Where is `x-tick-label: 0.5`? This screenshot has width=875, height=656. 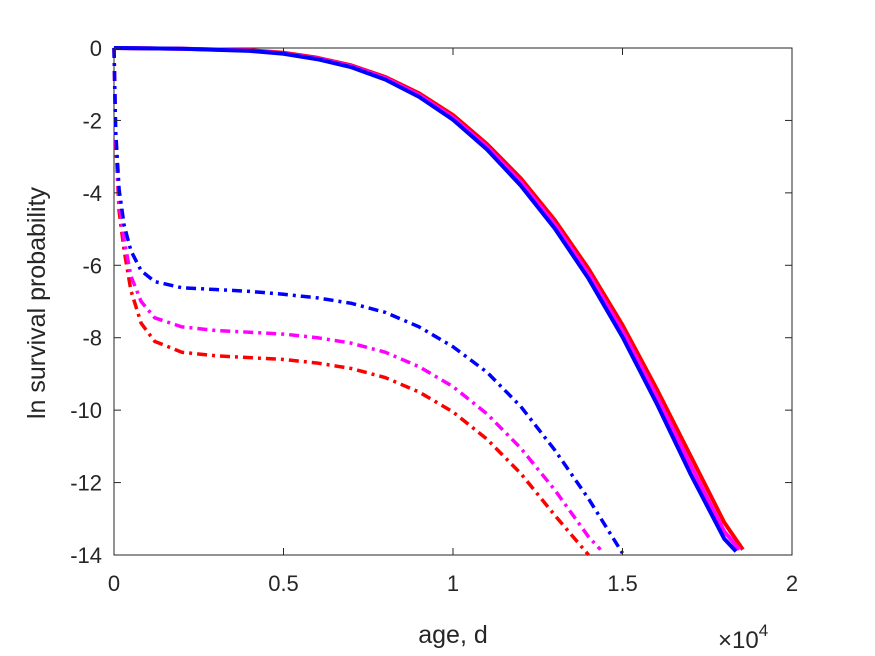 x-tick-label: 0.5 is located at coordinates (283, 583).